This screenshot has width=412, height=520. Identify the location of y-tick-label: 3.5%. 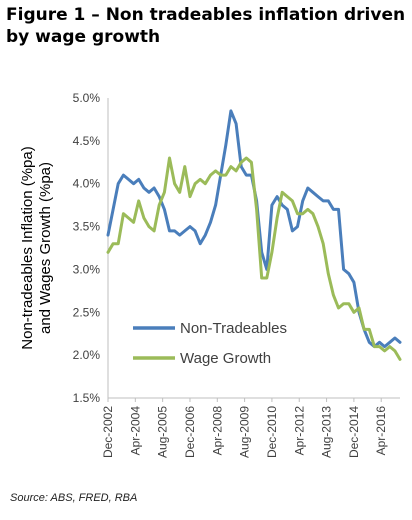
(87, 227).